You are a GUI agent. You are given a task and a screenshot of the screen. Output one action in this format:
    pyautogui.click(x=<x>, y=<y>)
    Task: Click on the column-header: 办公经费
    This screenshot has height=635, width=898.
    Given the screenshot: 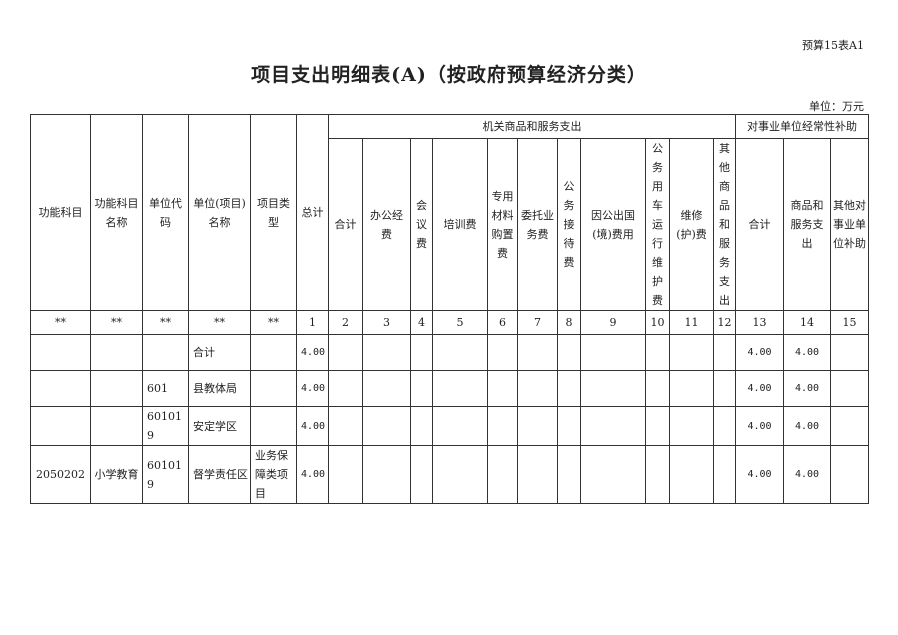 What is the action you would take?
    pyautogui.click(x=386, y=224)
    